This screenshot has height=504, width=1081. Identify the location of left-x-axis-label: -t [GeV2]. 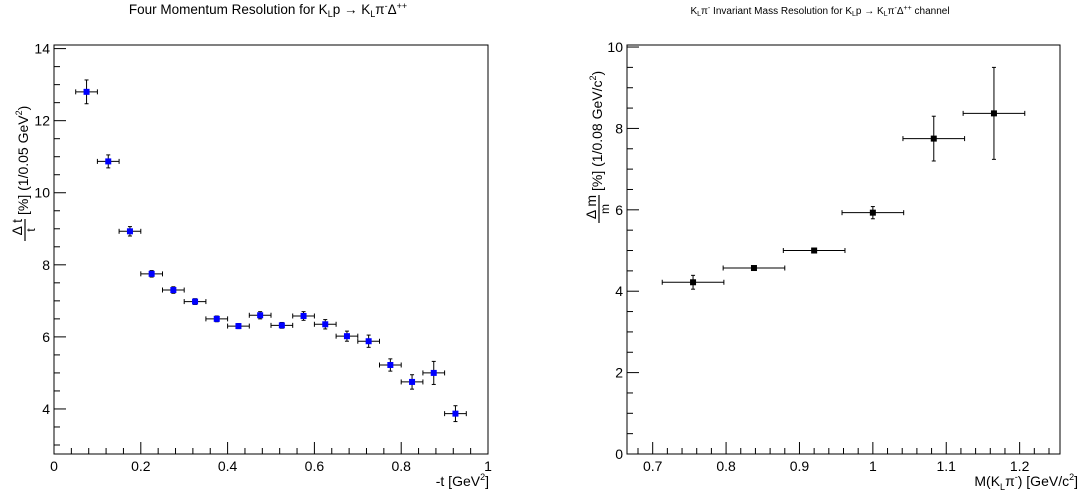
(462, 480).